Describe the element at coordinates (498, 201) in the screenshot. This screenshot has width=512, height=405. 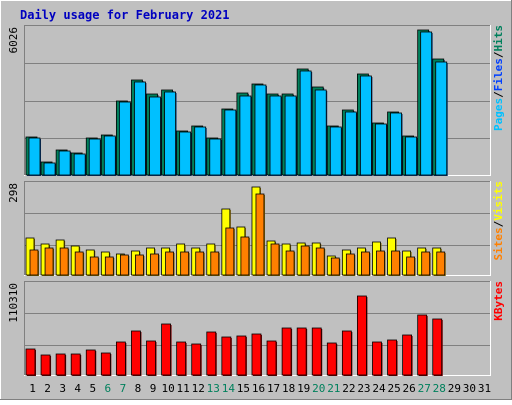
I see `legend-entry-visits: Visits` at that location.